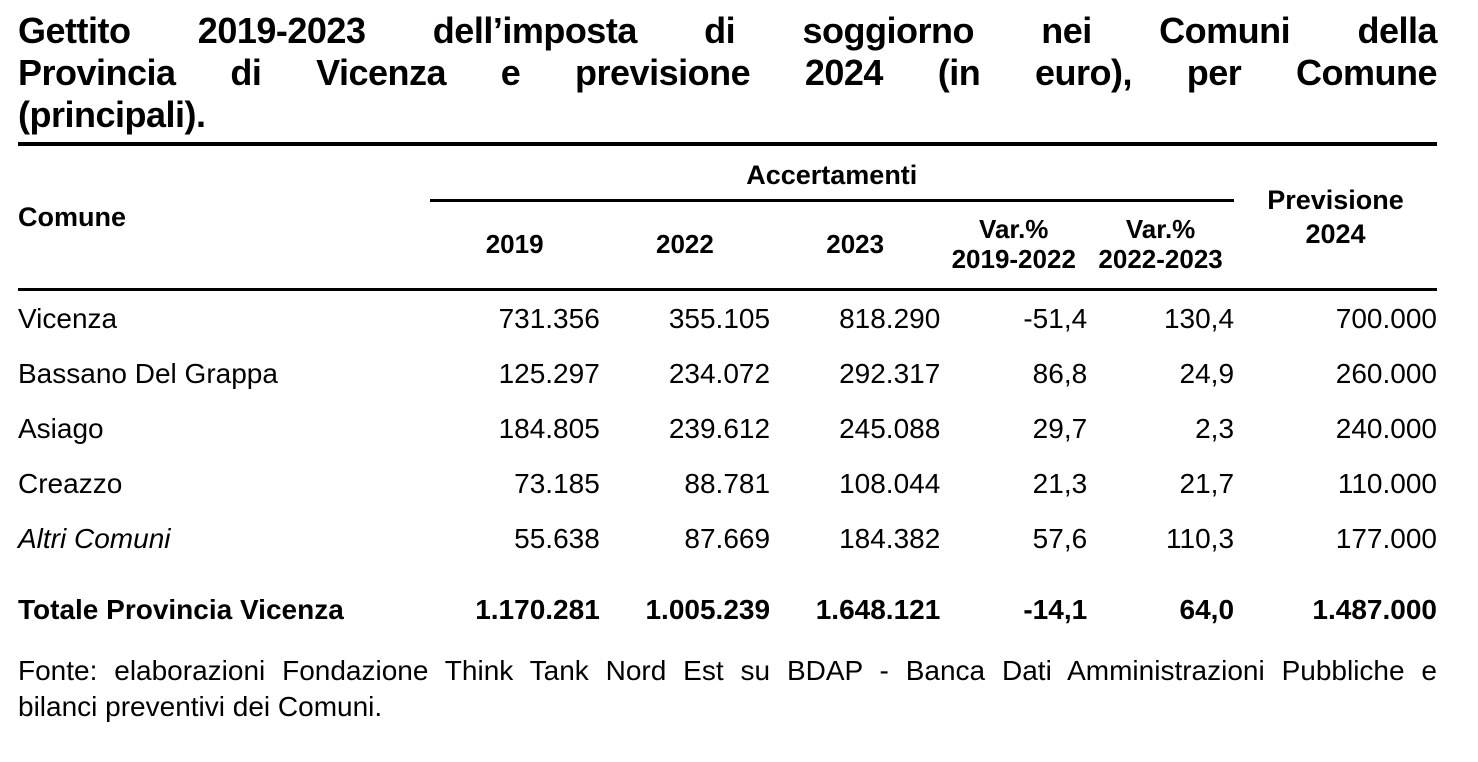 The height and width of the screenshot is (762, 1478). Describe the element at coordinates (1014, 245) in the screenshot. I see `column-header-var-2019-2022: Var.% 2019-2022` at that location.